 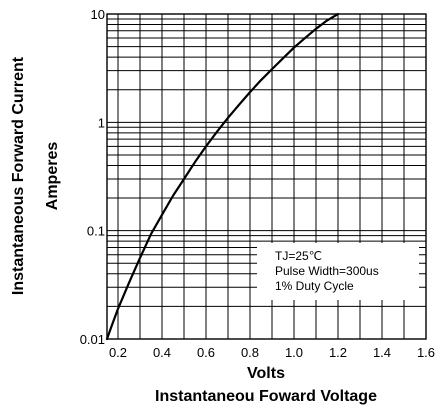 I want to click on y-axis-subtitle: Amperes, so click(x=52, y=176).